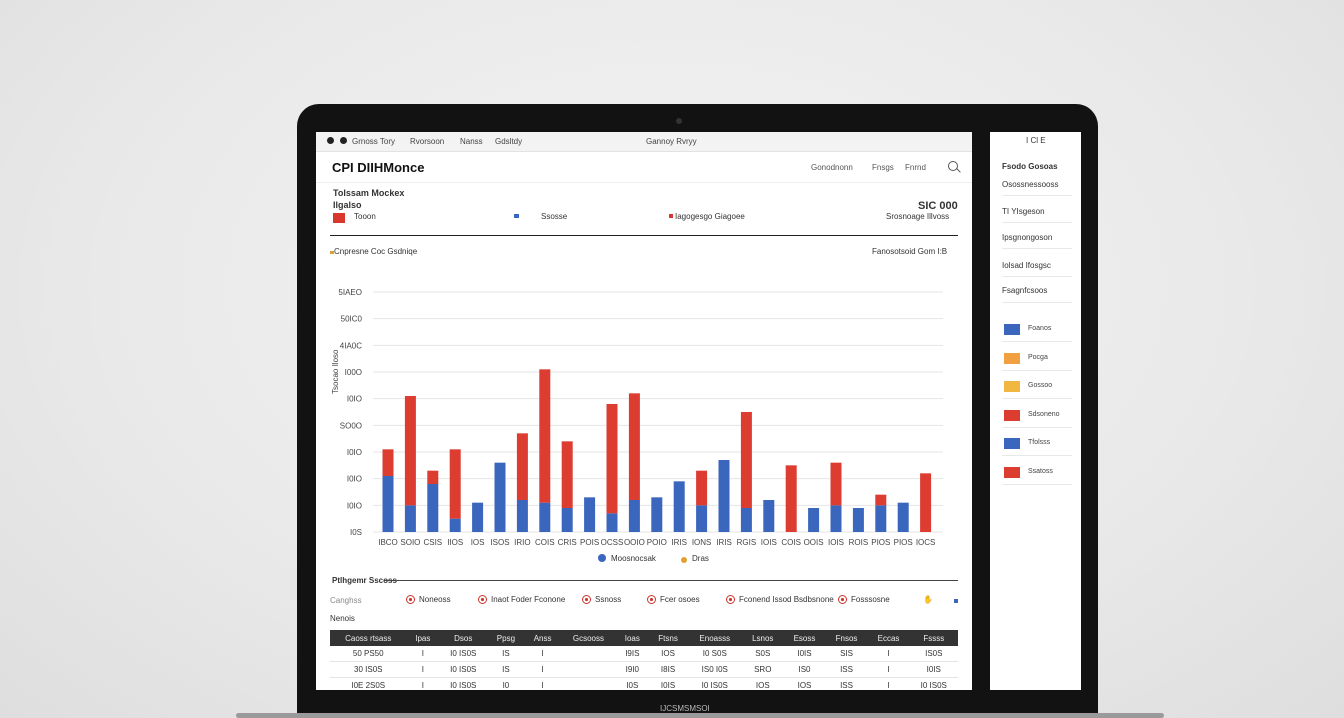  Describe the element at coordinates (846, 638) in the screenshot. I see `table-header-cell: Fnsos` at that location.